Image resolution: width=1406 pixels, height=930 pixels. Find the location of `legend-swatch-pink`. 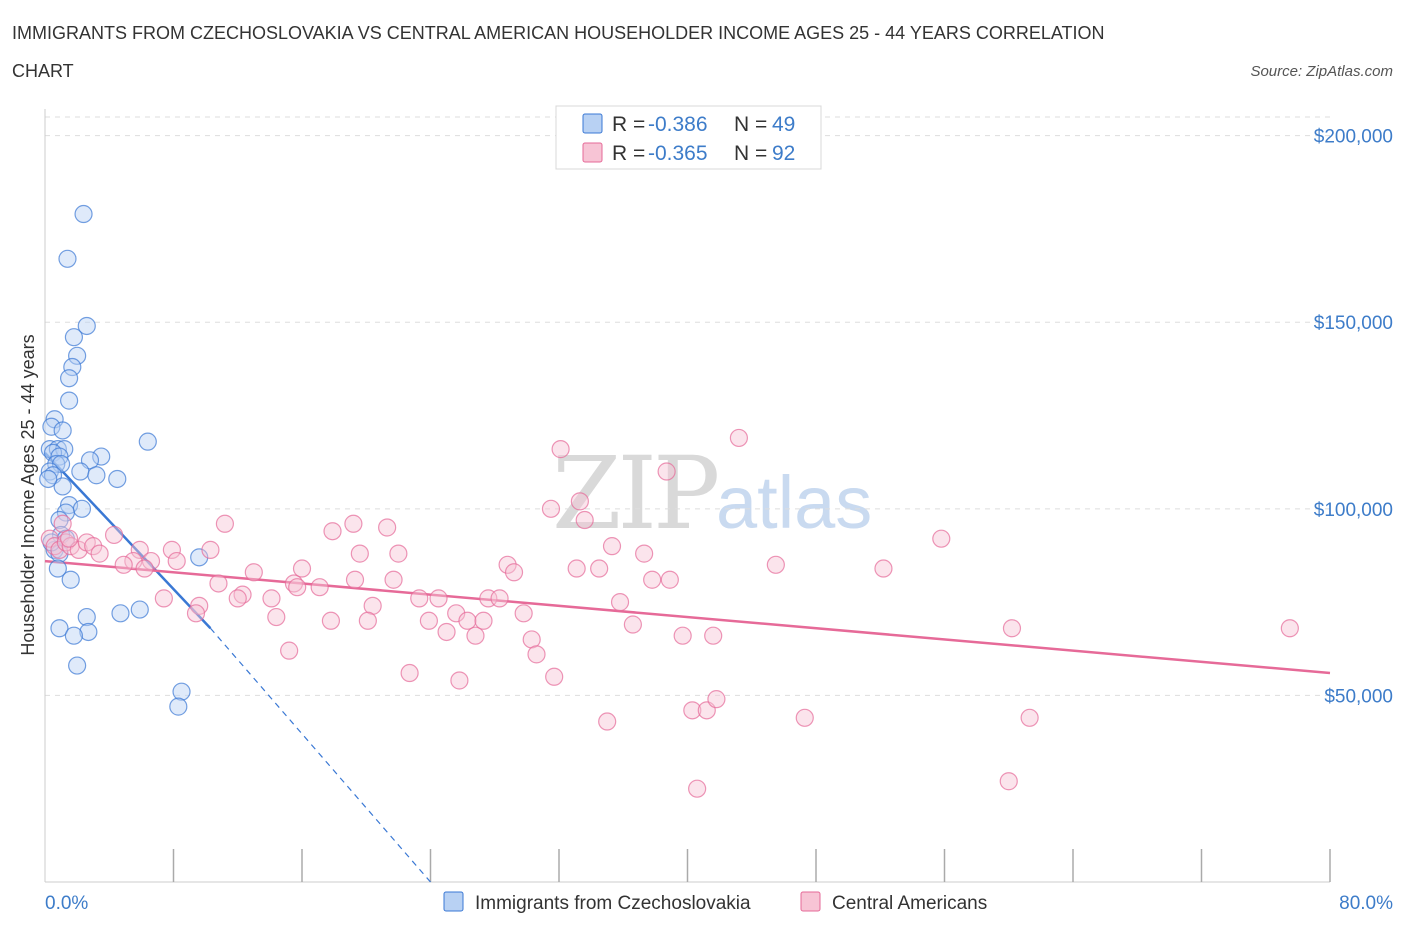

legend-swatch-pink is located at coordinates (592, 152).